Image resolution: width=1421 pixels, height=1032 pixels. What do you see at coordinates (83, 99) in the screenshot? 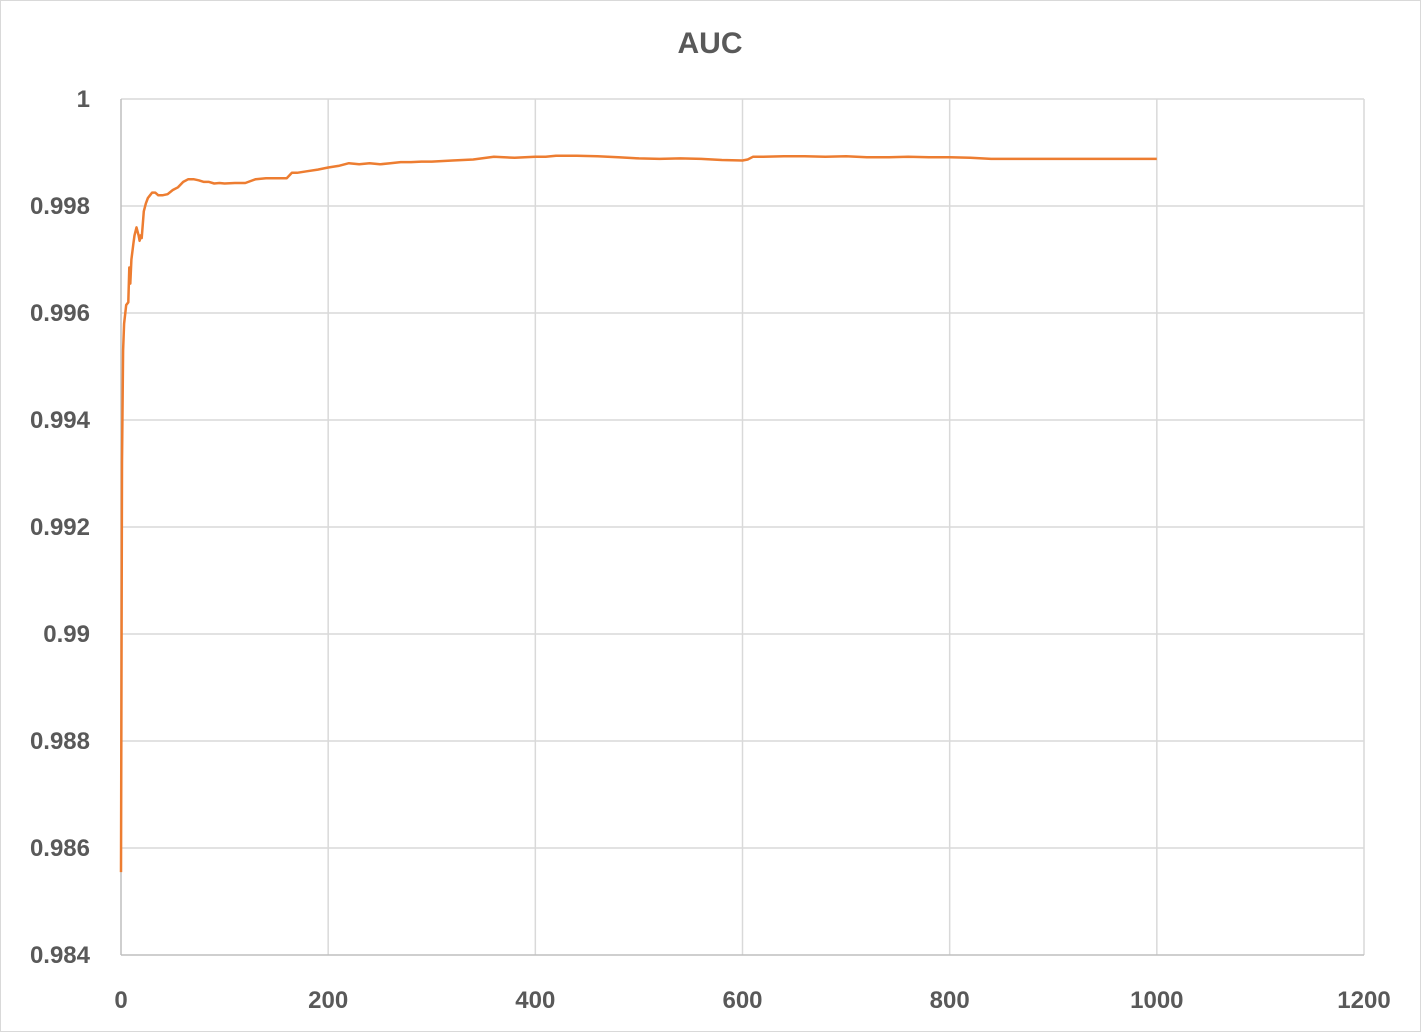
I see `y-tick-label: 1` at bounding box center [83, 99].